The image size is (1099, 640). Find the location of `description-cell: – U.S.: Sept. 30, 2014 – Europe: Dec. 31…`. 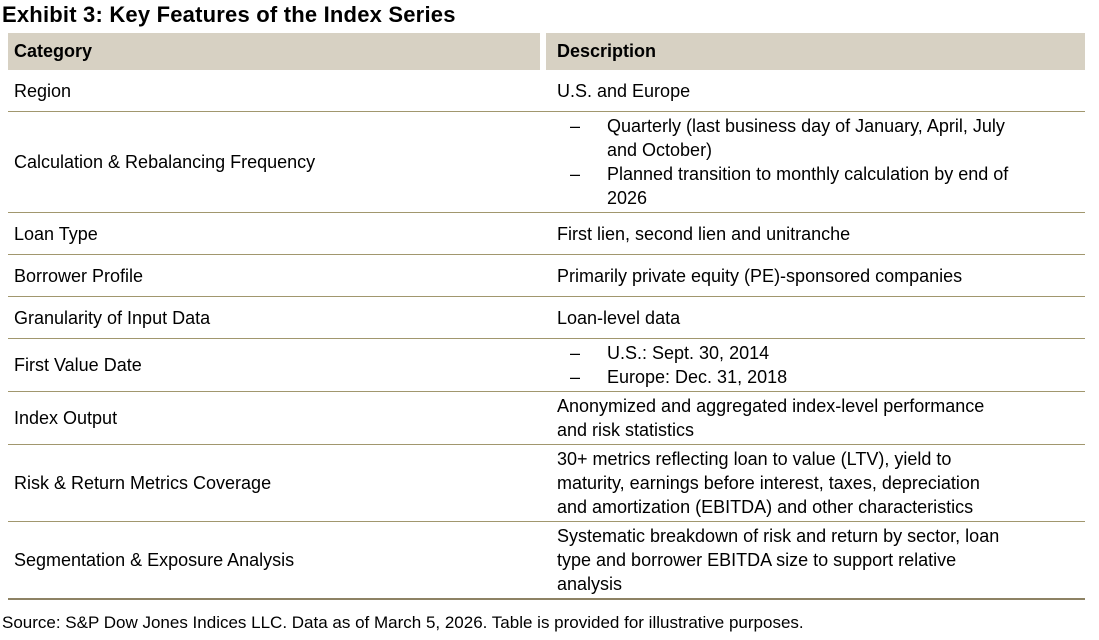

description-cell: – U.S.: Sept. 30, 2014 – Europe: Dec. 31… is located at coordinates (815, 365).